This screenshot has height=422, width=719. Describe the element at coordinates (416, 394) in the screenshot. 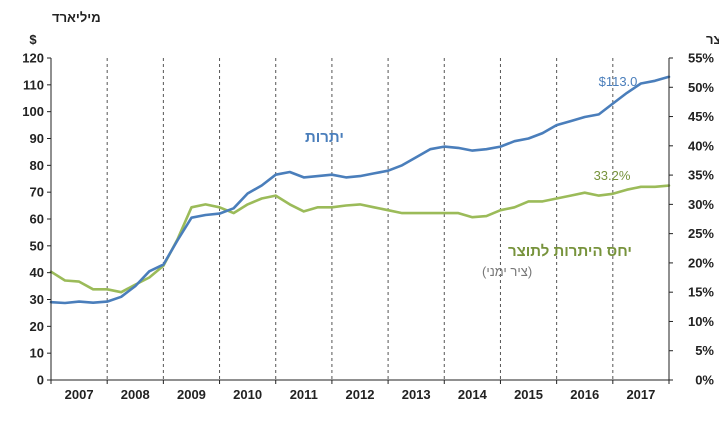

I see `x-tick-label: 2013` at that location.